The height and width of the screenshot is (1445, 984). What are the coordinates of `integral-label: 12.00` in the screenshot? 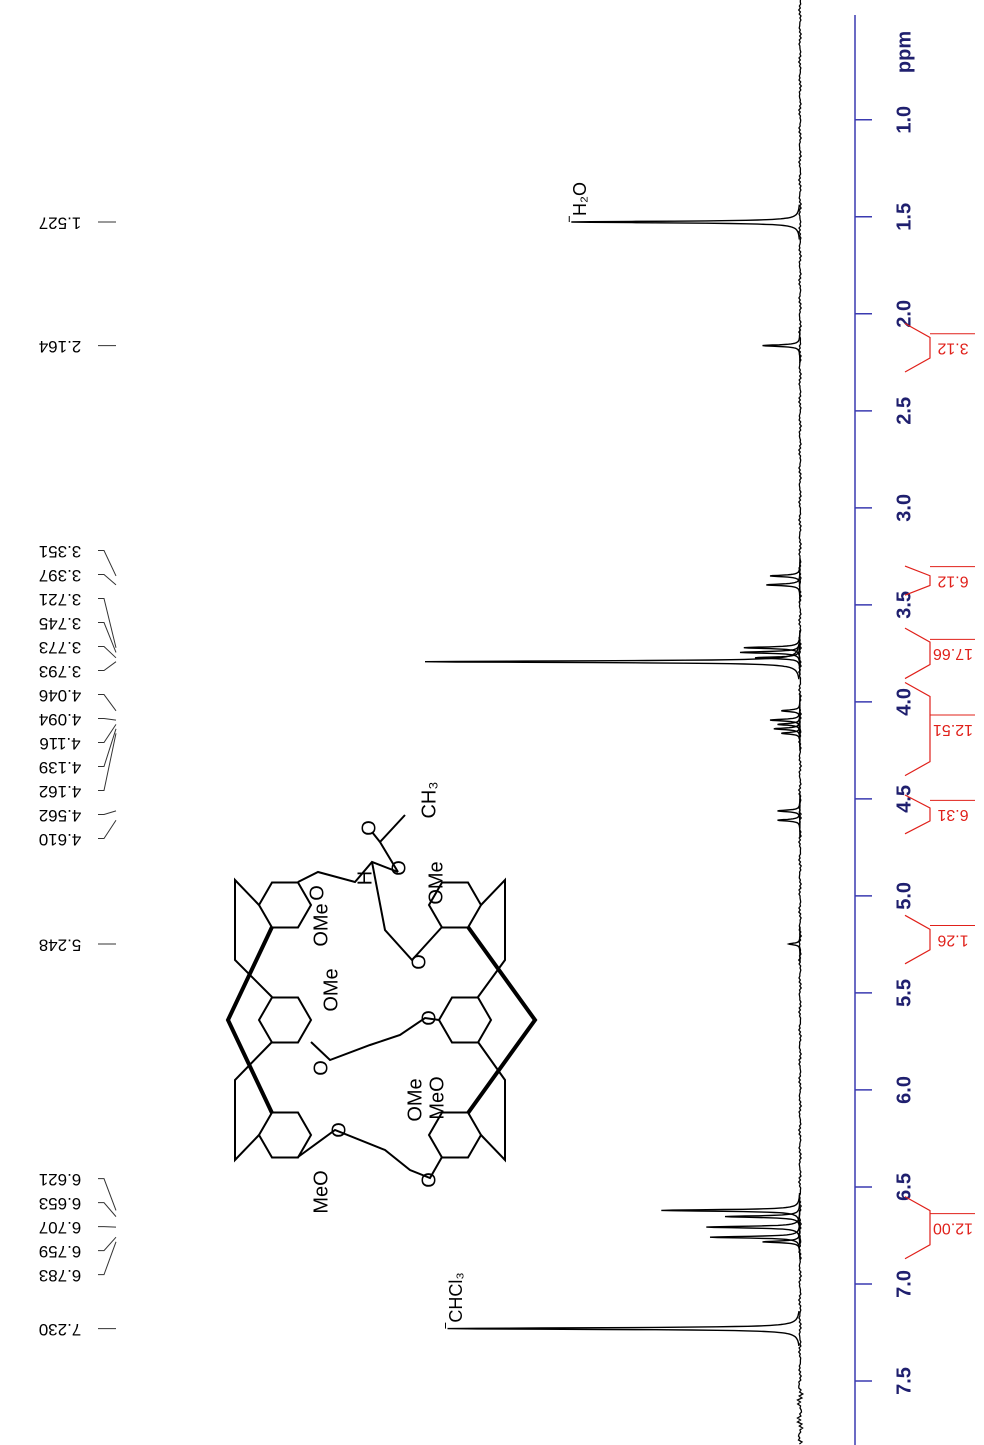 It's located at (953, 1227).